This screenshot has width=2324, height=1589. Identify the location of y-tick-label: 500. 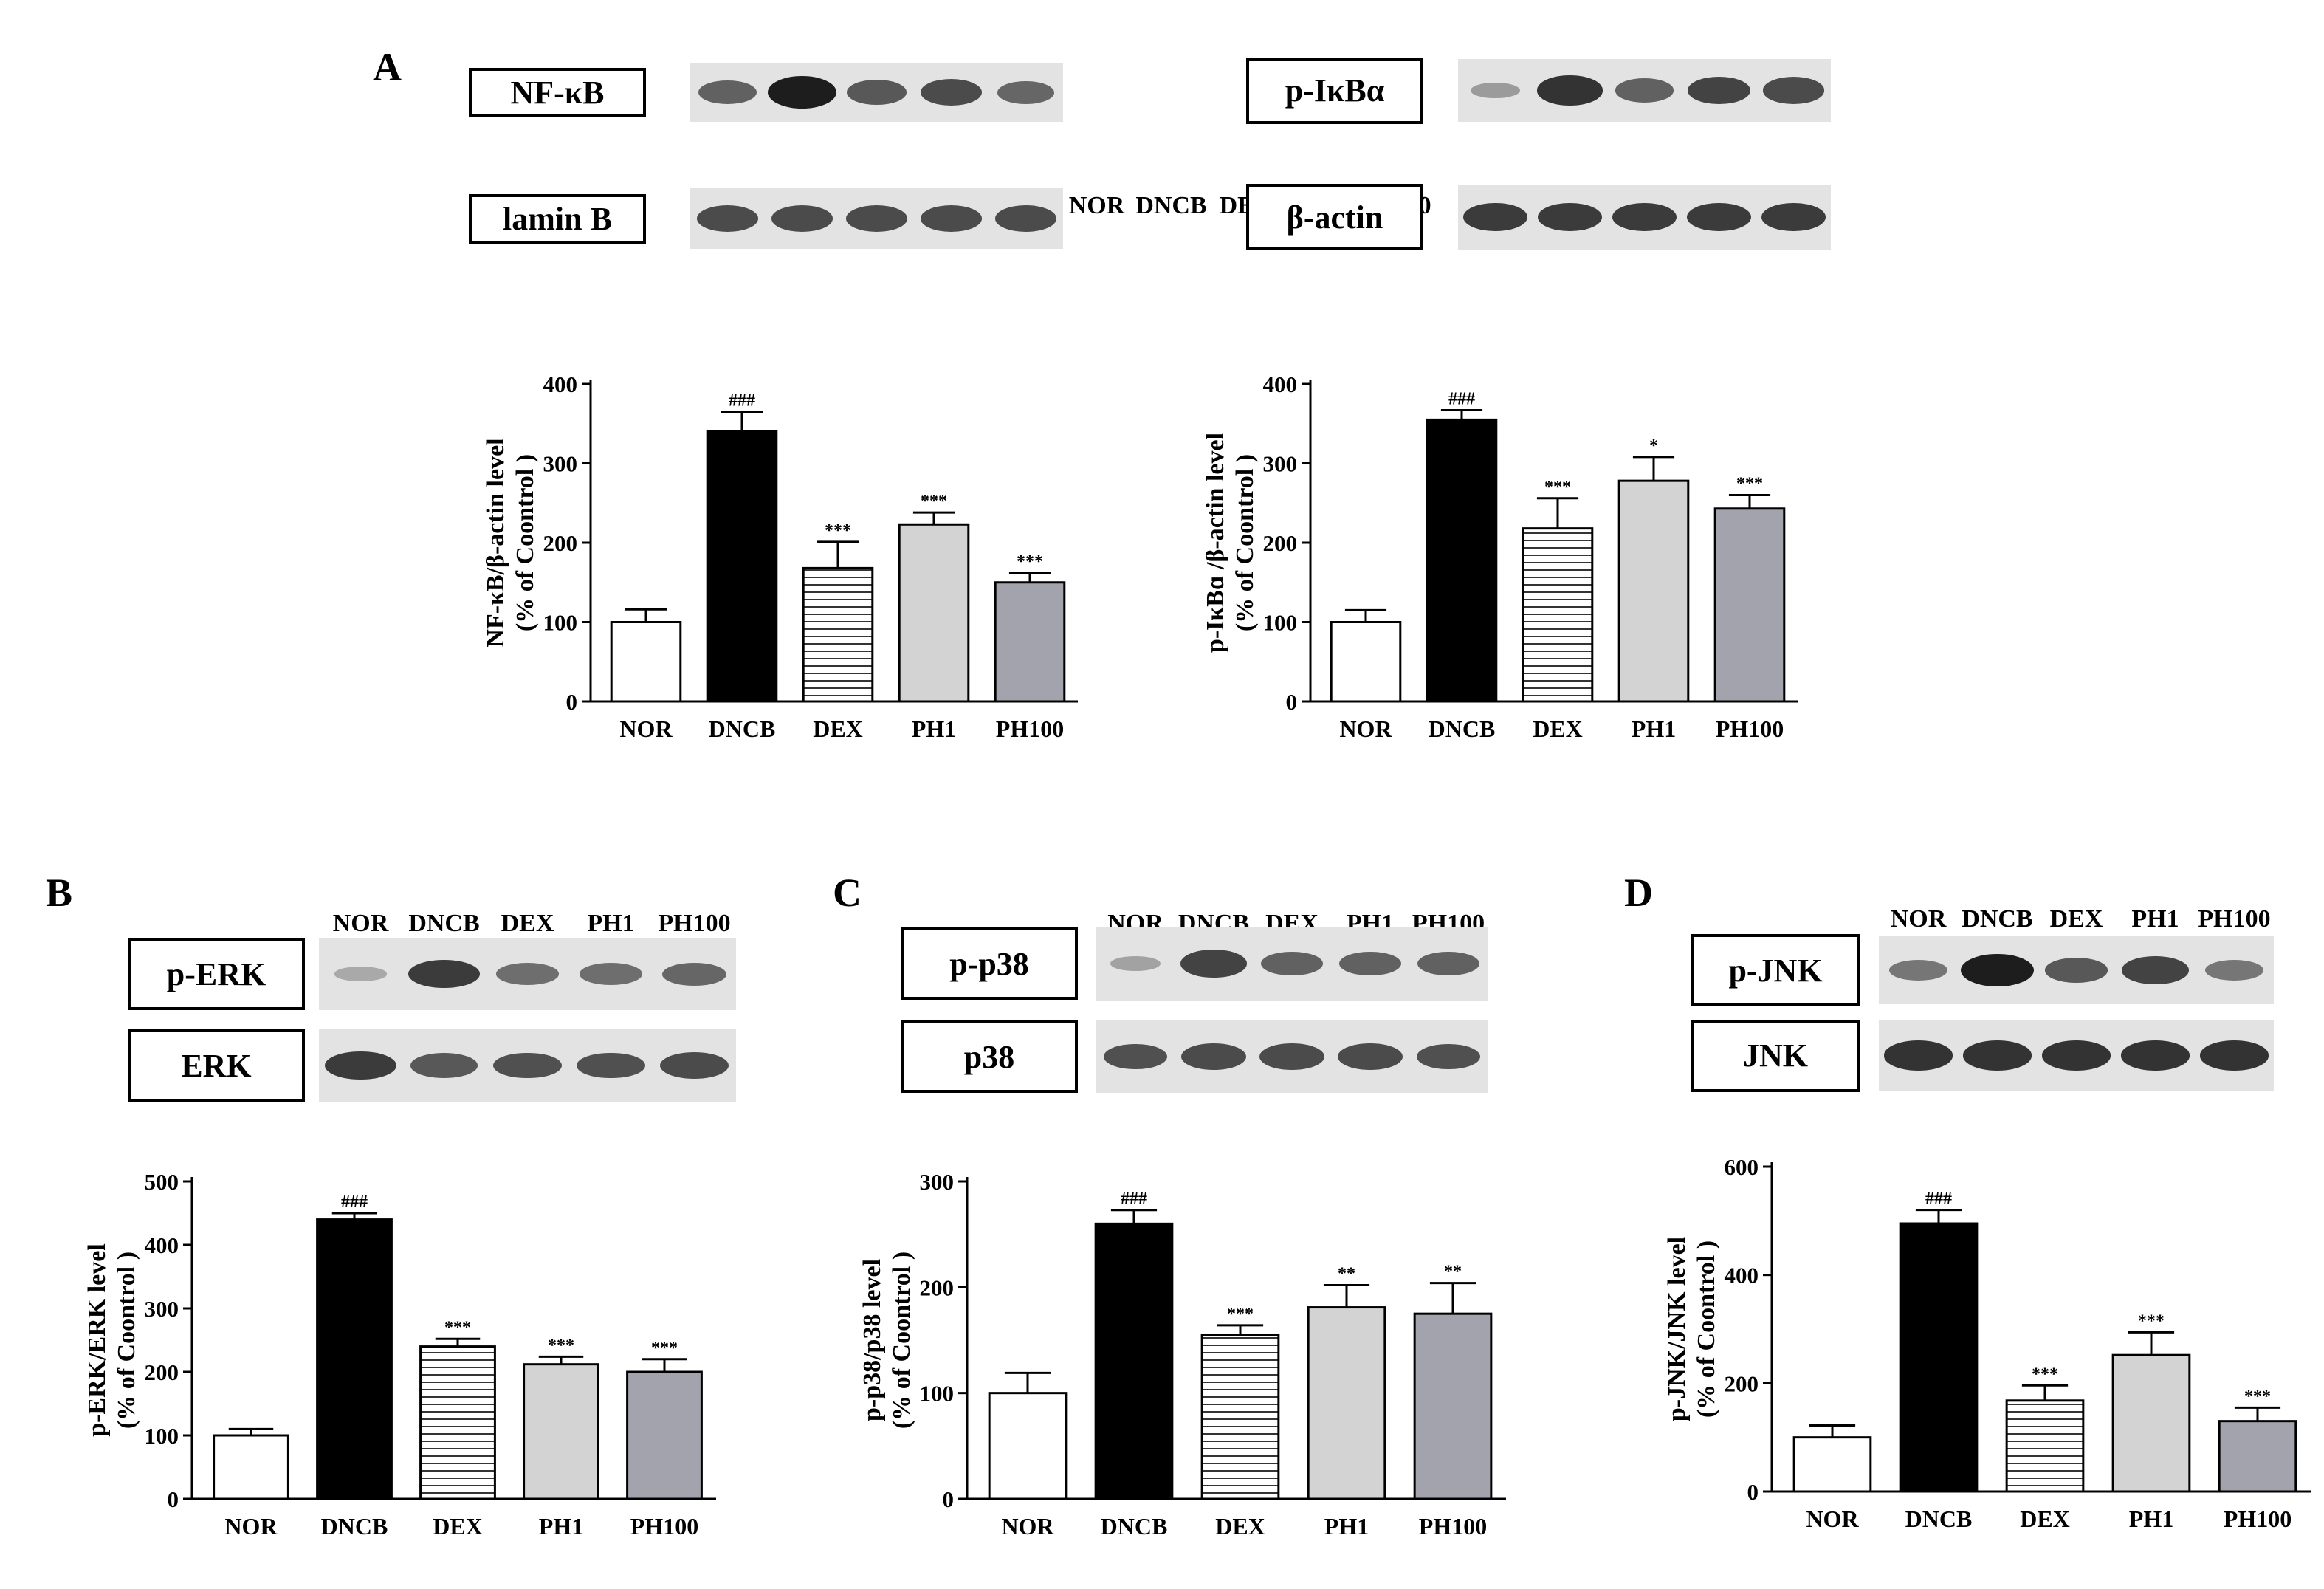
(162, 1182).